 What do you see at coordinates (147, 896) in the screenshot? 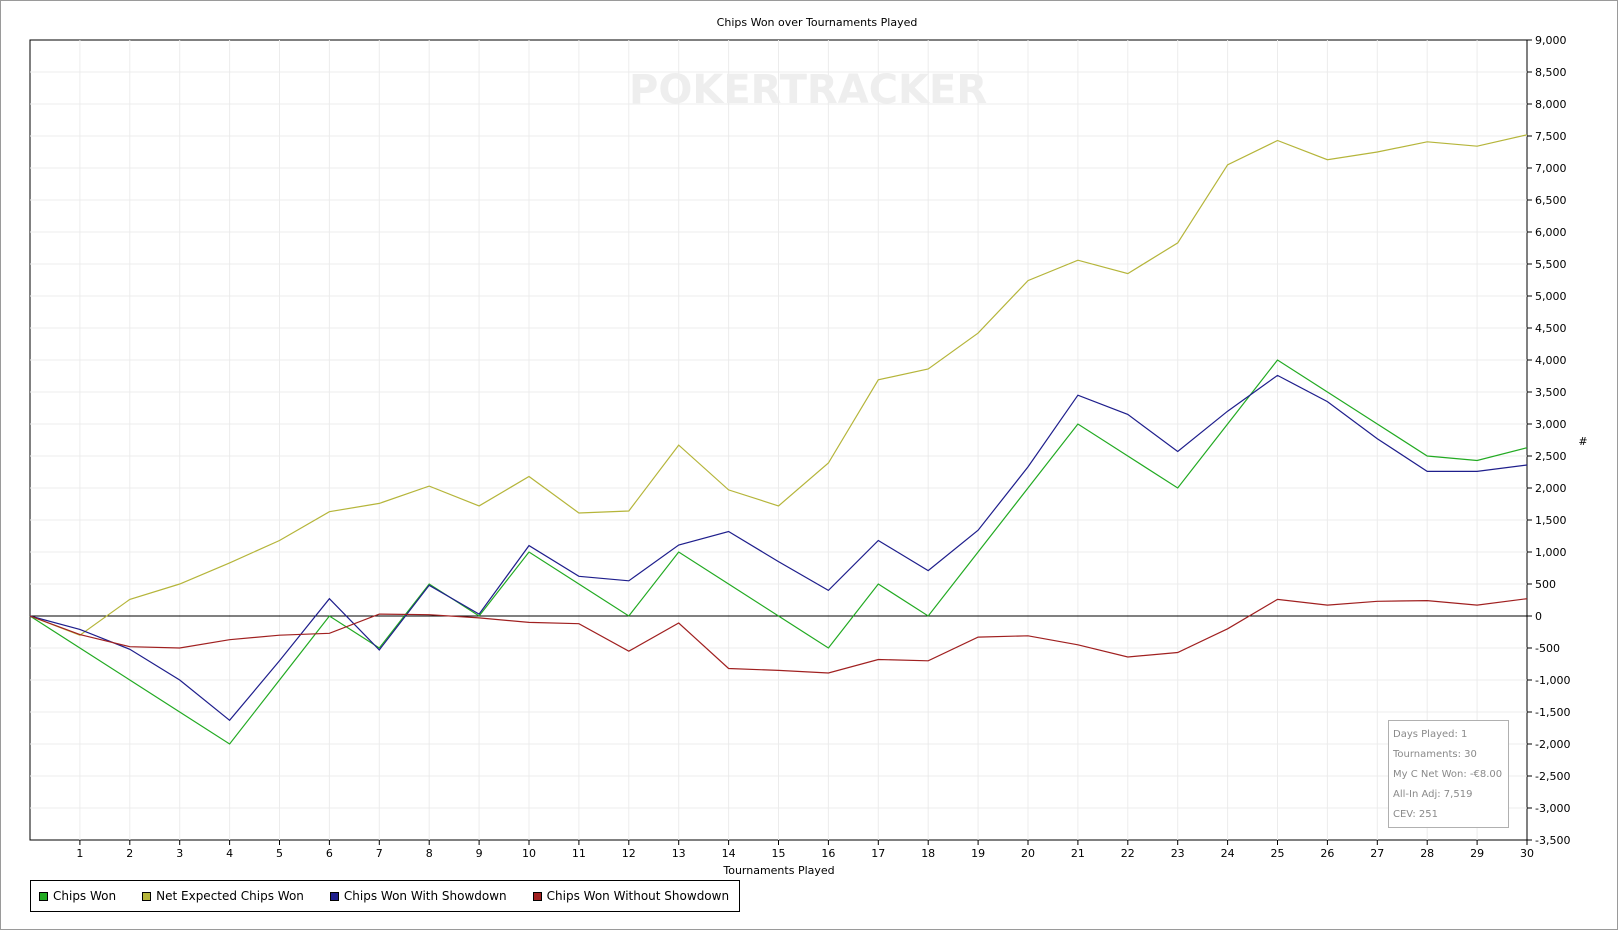
I see `legend-swatch-net-expected` at bounding box center [147, 896].